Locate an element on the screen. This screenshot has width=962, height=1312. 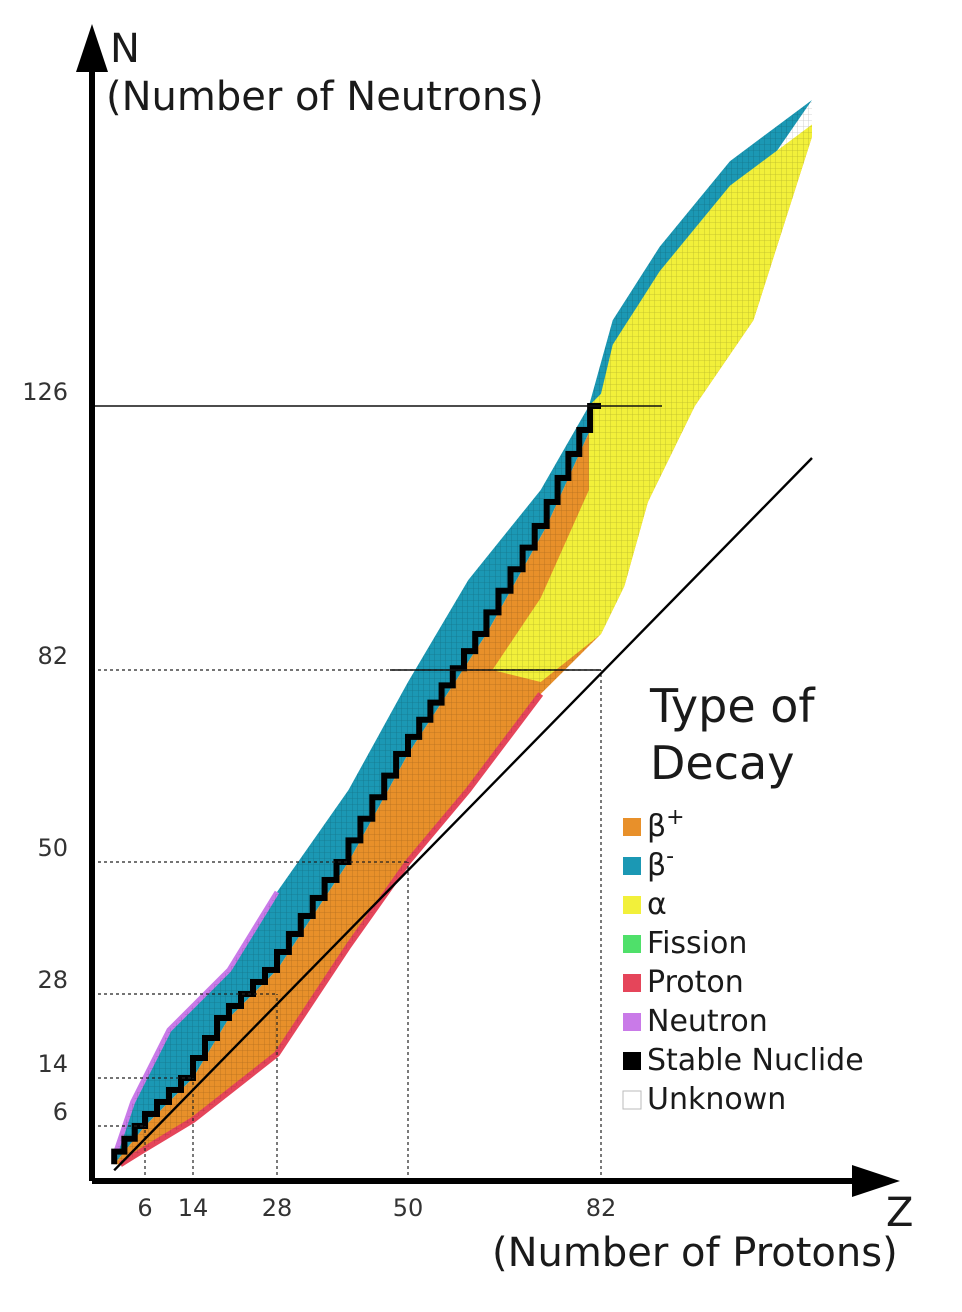
x-axis-symbol: Z is located at coordinates (899, 1213).